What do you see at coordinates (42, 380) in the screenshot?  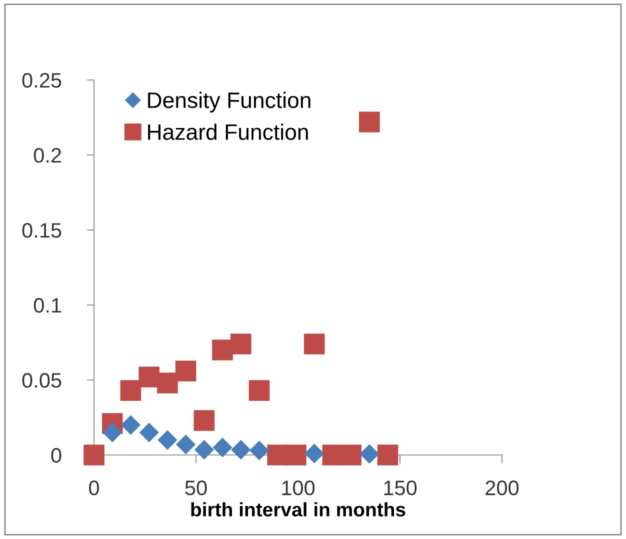 I see `y-tick-label: 0.05` at bounding box center [42, 380].